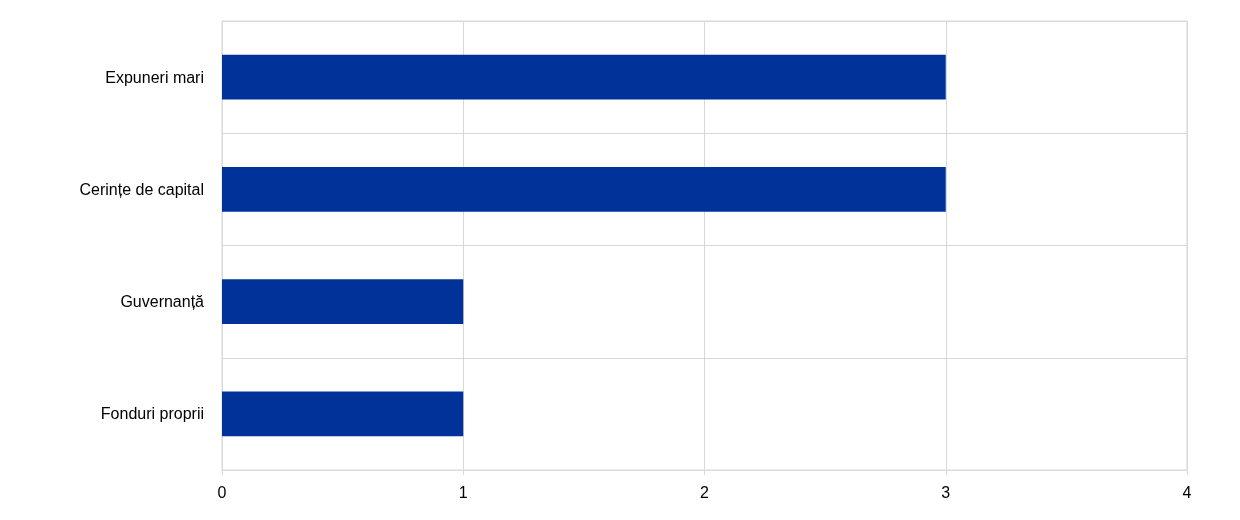  Describe the element at coordinates (162, 302) in the screenshot. I see `y-tick-label: Guvernanță` at that location.